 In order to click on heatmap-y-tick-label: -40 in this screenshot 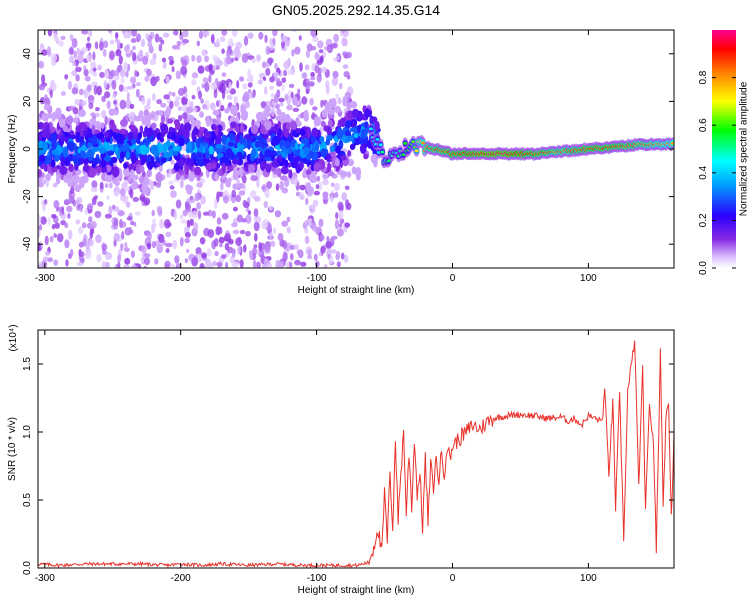, I will do `click(27, 244)`.